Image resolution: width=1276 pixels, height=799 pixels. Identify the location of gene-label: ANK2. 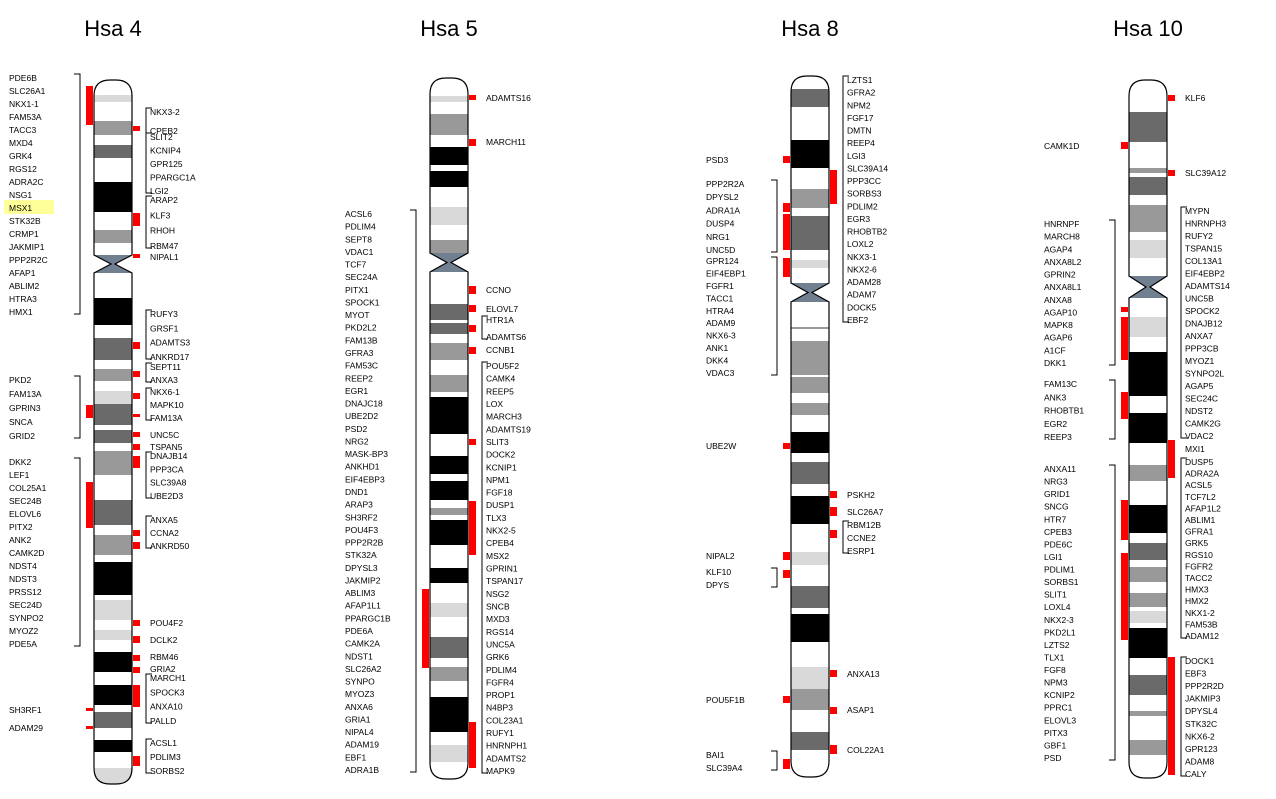
(20, 540).